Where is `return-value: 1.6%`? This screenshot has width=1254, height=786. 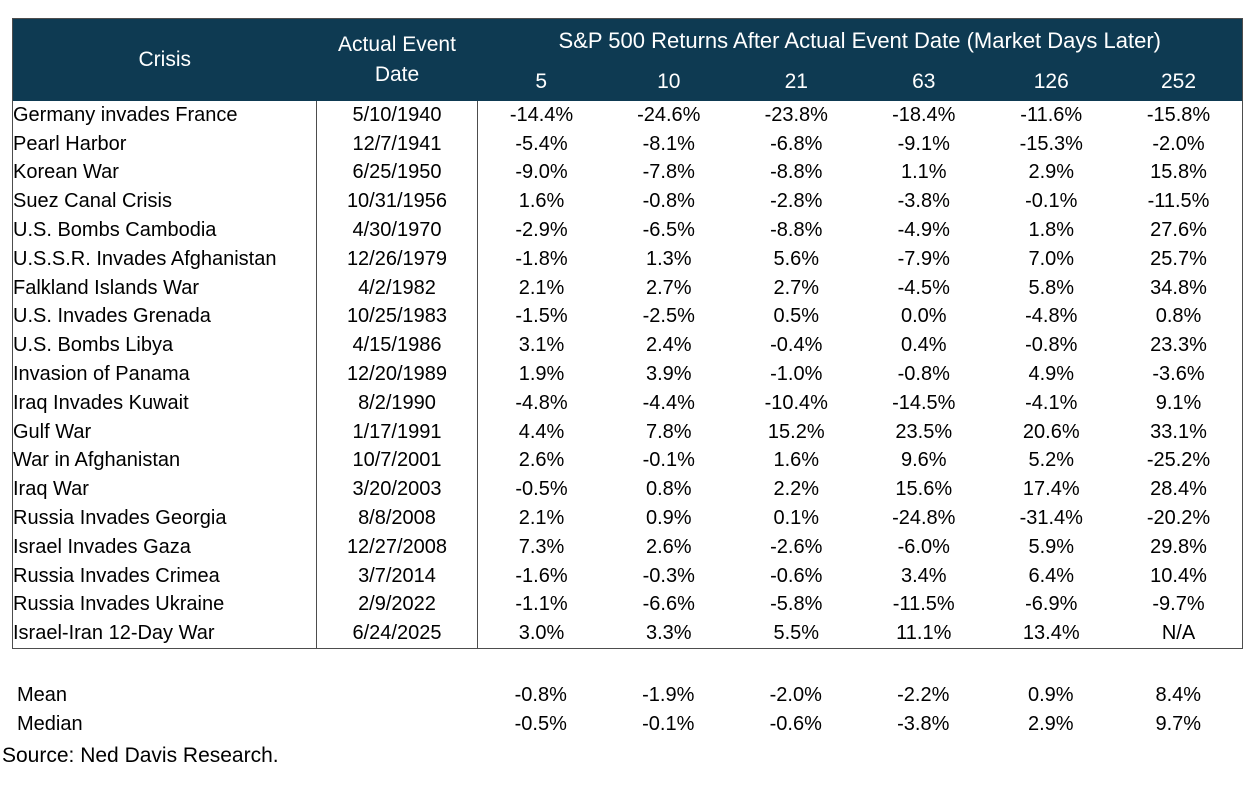 return-value: 1.6% is located at coordinates (541, 201).